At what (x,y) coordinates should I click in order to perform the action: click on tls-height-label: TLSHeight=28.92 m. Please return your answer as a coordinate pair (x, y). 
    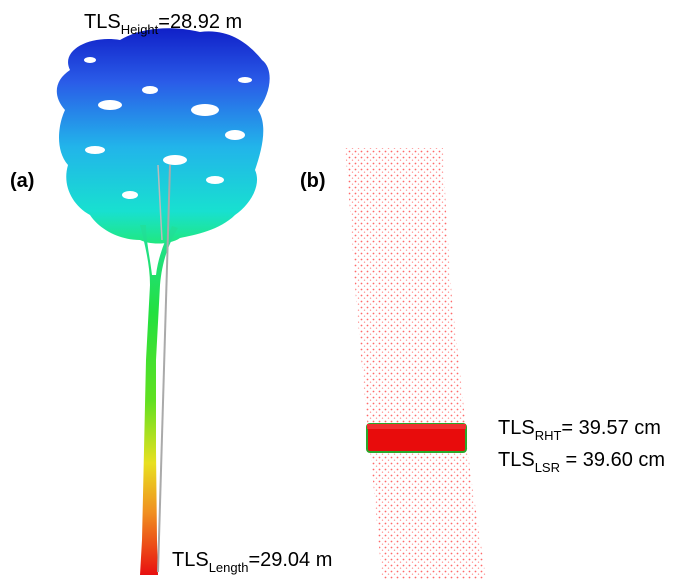
    Looking at the image, I should click on (163, 24).